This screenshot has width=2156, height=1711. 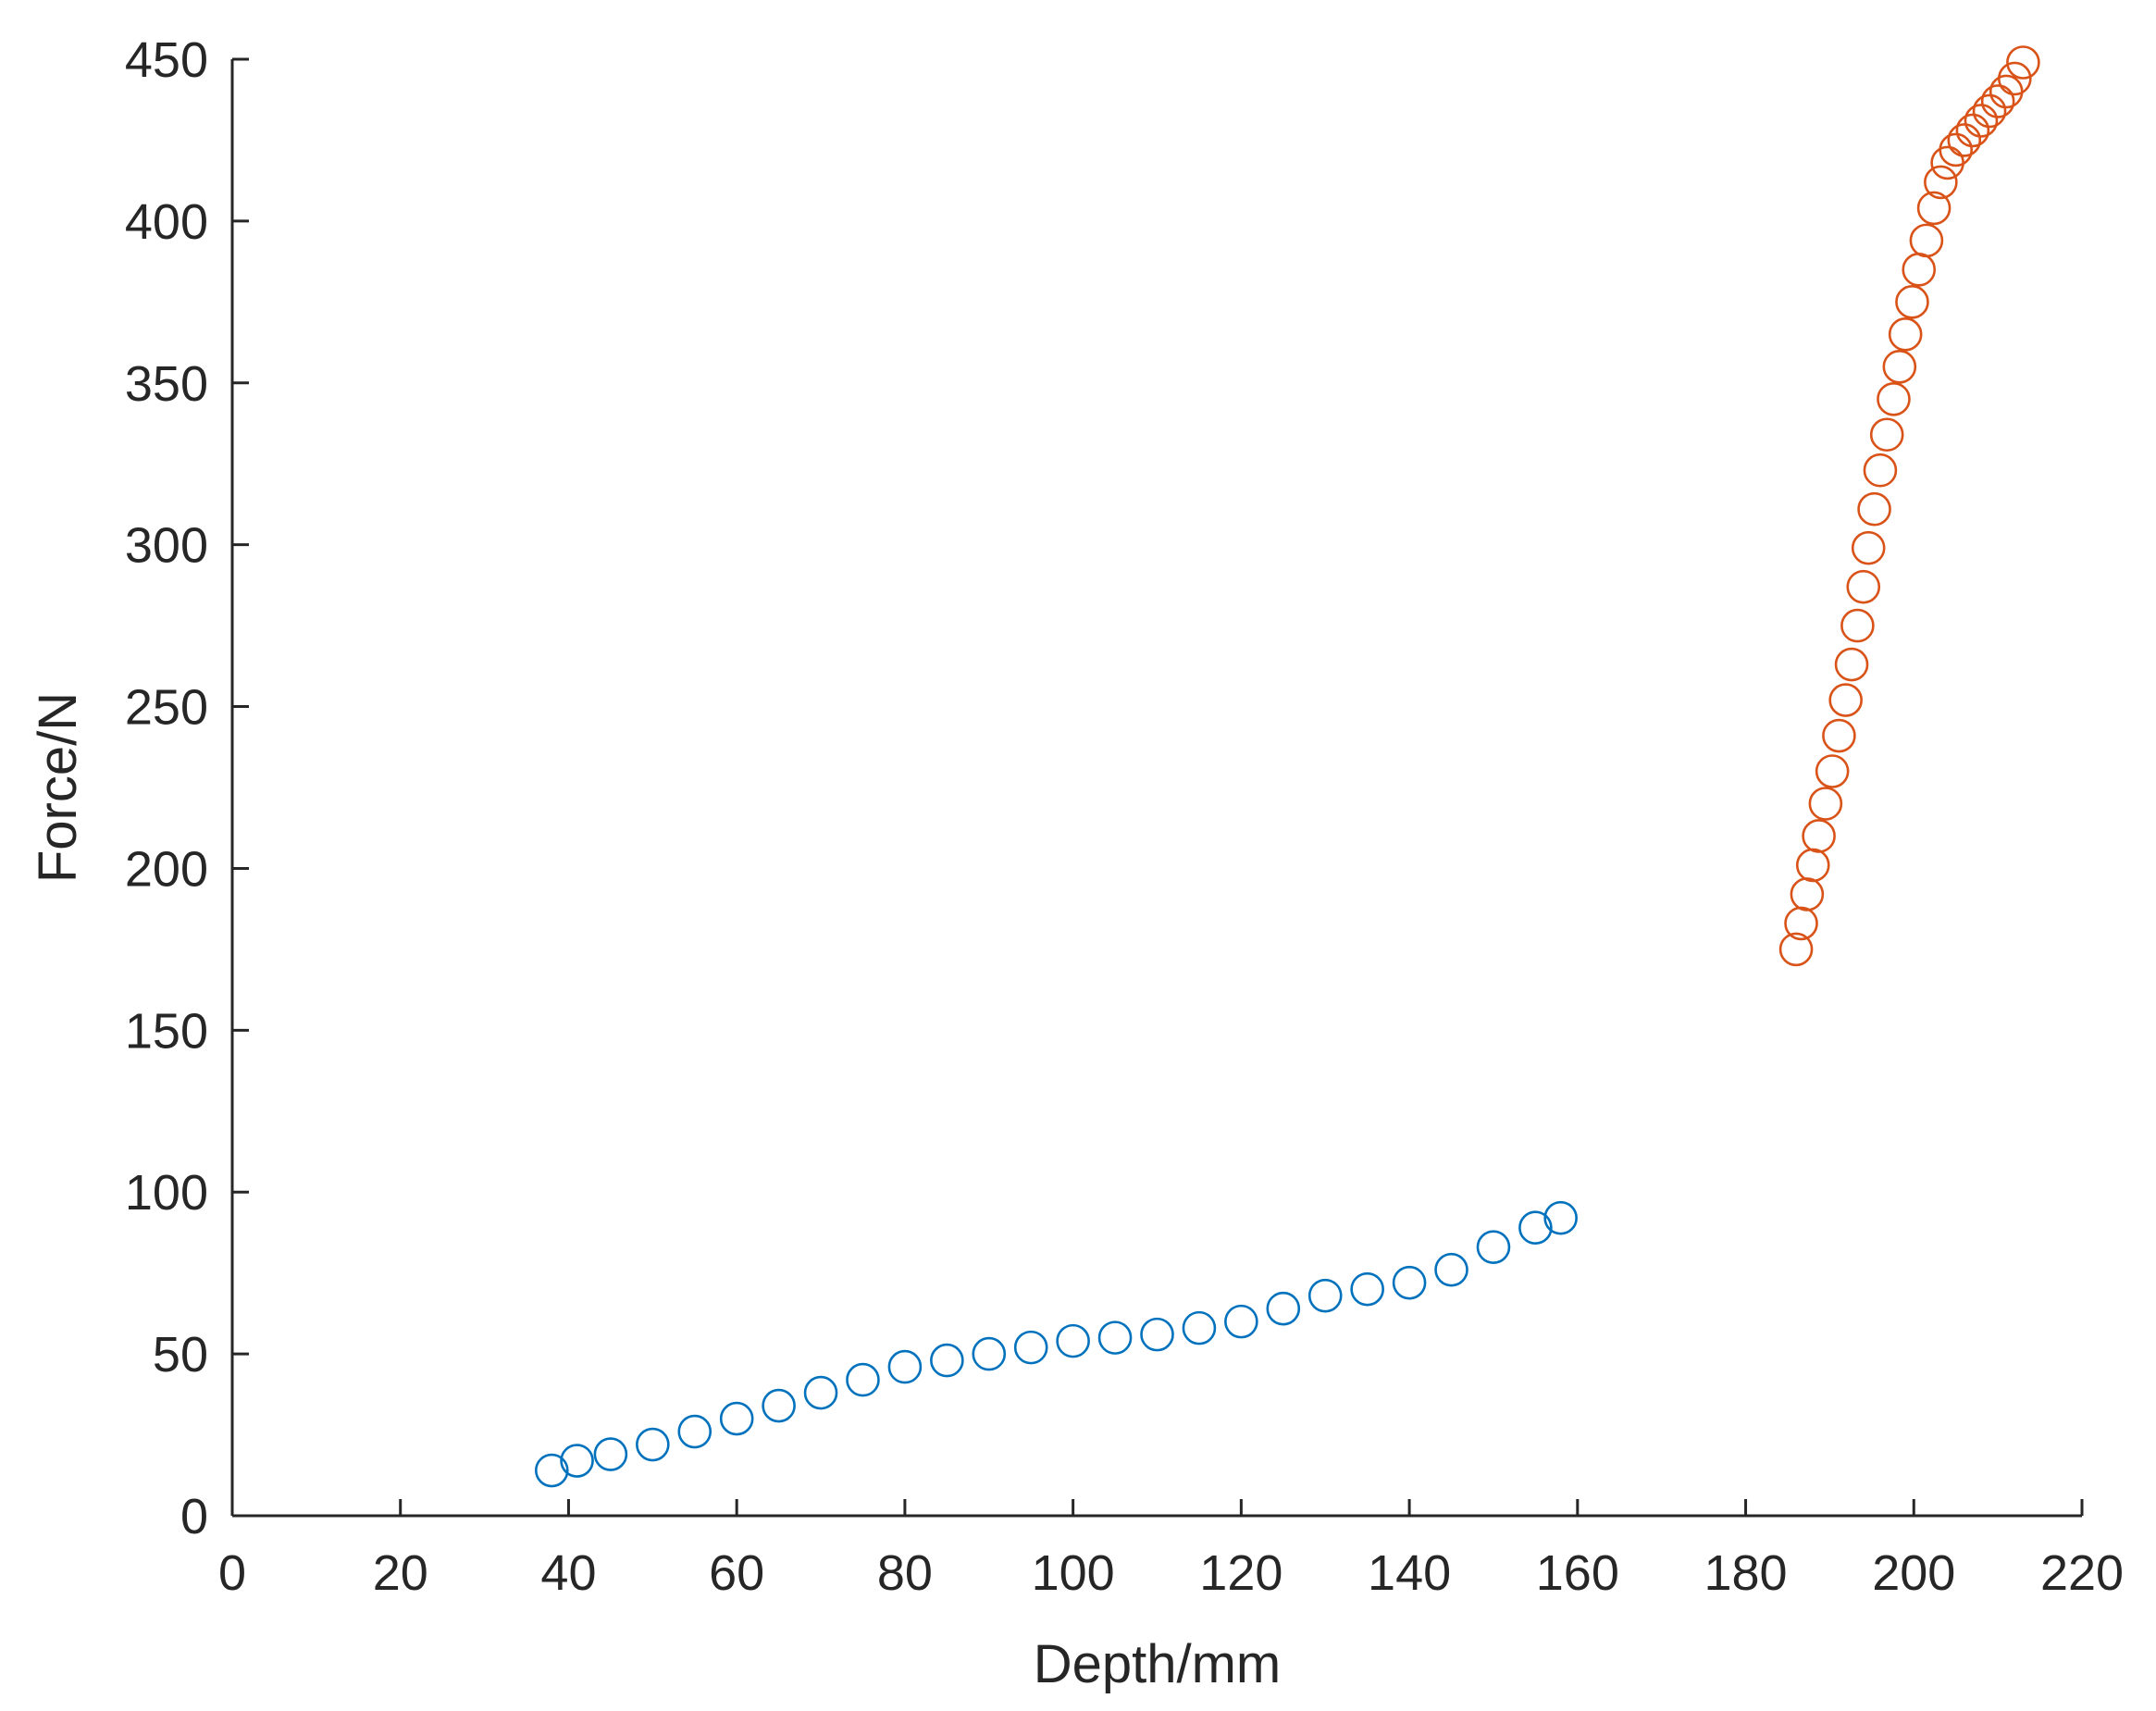 What do you see at coordinates (58, 787) in the screenshot?
I see `y-axis-label: Force/N` at bounding box center [58, 787].